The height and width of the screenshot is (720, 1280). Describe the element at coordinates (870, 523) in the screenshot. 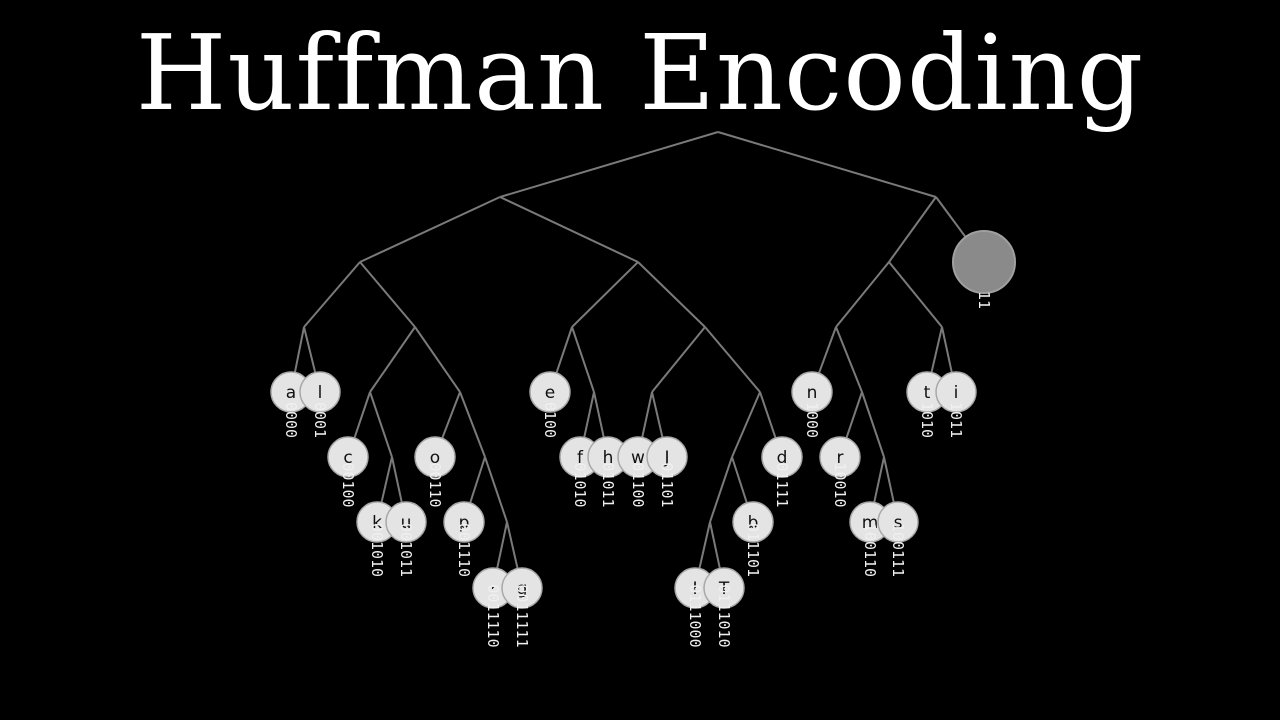

I see `leaf-symbol: m` at that location.